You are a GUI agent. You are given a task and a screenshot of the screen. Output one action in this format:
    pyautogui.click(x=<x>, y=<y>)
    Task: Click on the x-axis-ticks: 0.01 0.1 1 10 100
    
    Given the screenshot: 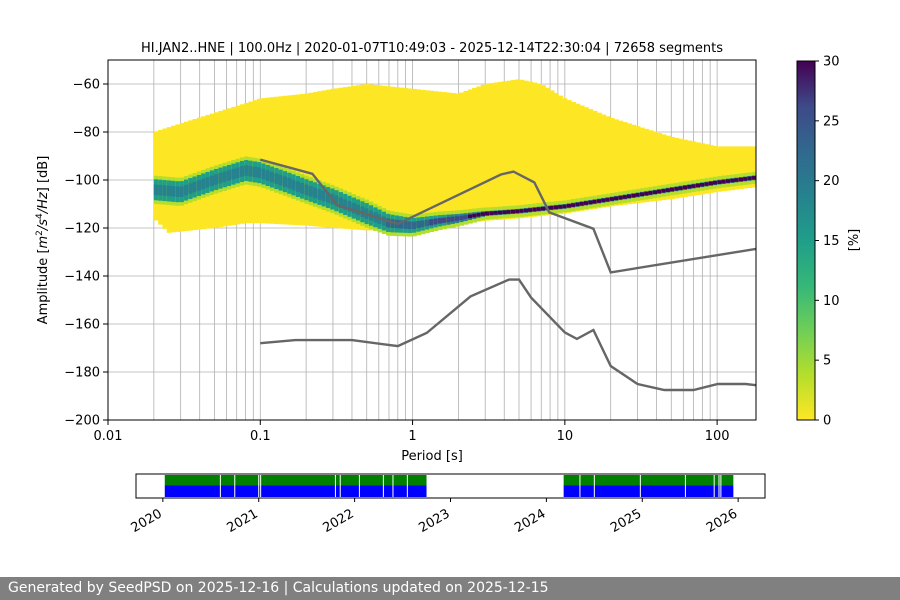 What is the action you would take?
    pyautogui.click(x=412, y=432)
    